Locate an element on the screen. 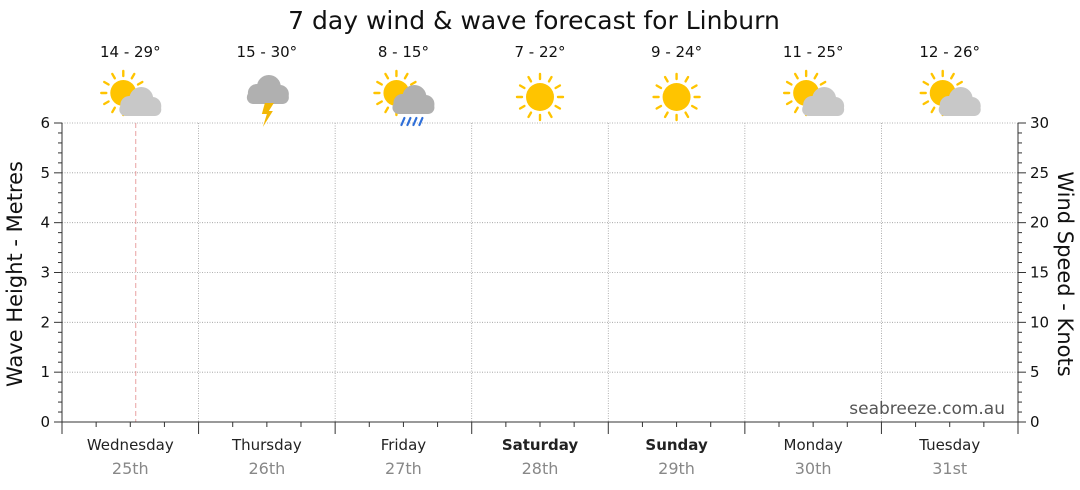 This screenshot has height=490, width=1080. right-tick-label: 0 is located at coordinates (1035, 422).